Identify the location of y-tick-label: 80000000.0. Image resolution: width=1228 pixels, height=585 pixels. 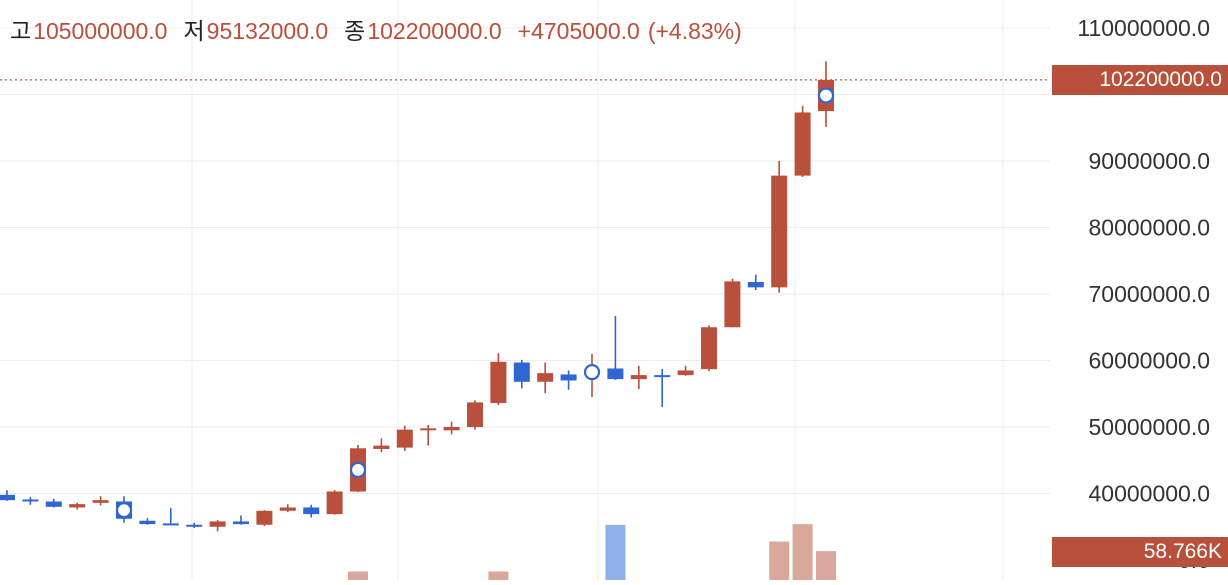
(1149, 228).